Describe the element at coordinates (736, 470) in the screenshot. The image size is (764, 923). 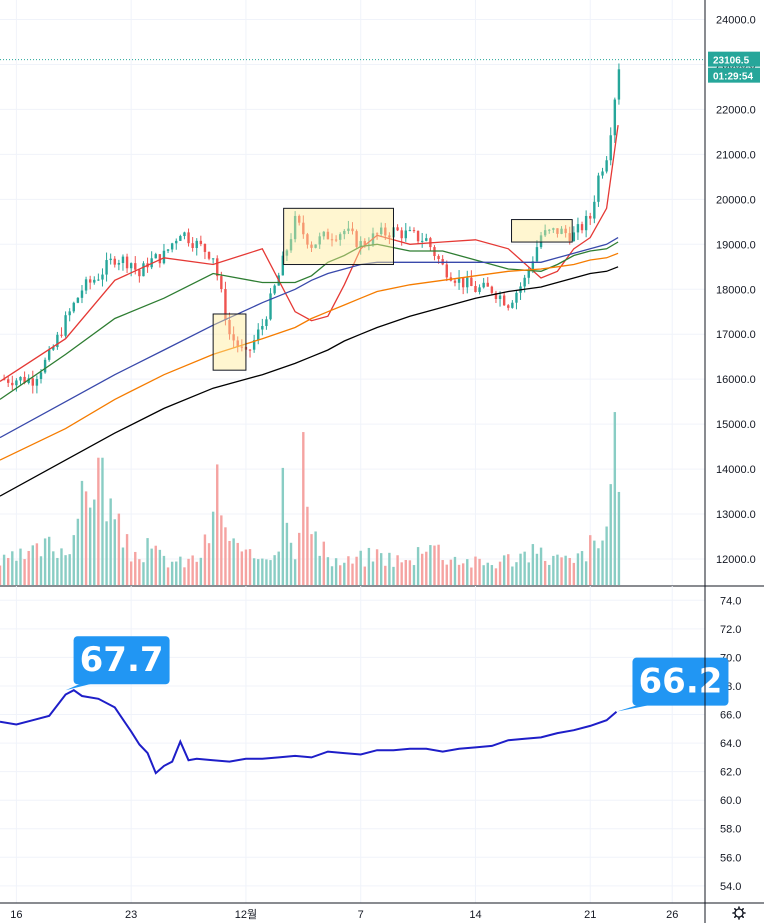
I see `price-tick-label: 14000.0` at that location.